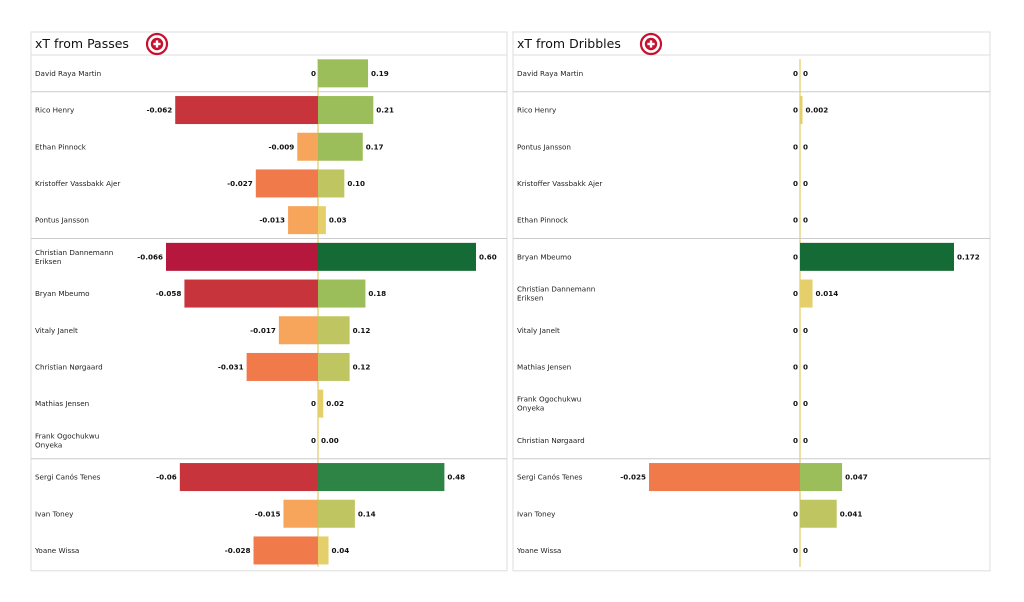  What do you see at coordinates (166, 477) in the screenshot?
I see `neg-value-label: -0.06` at bounding box center [166, 477].